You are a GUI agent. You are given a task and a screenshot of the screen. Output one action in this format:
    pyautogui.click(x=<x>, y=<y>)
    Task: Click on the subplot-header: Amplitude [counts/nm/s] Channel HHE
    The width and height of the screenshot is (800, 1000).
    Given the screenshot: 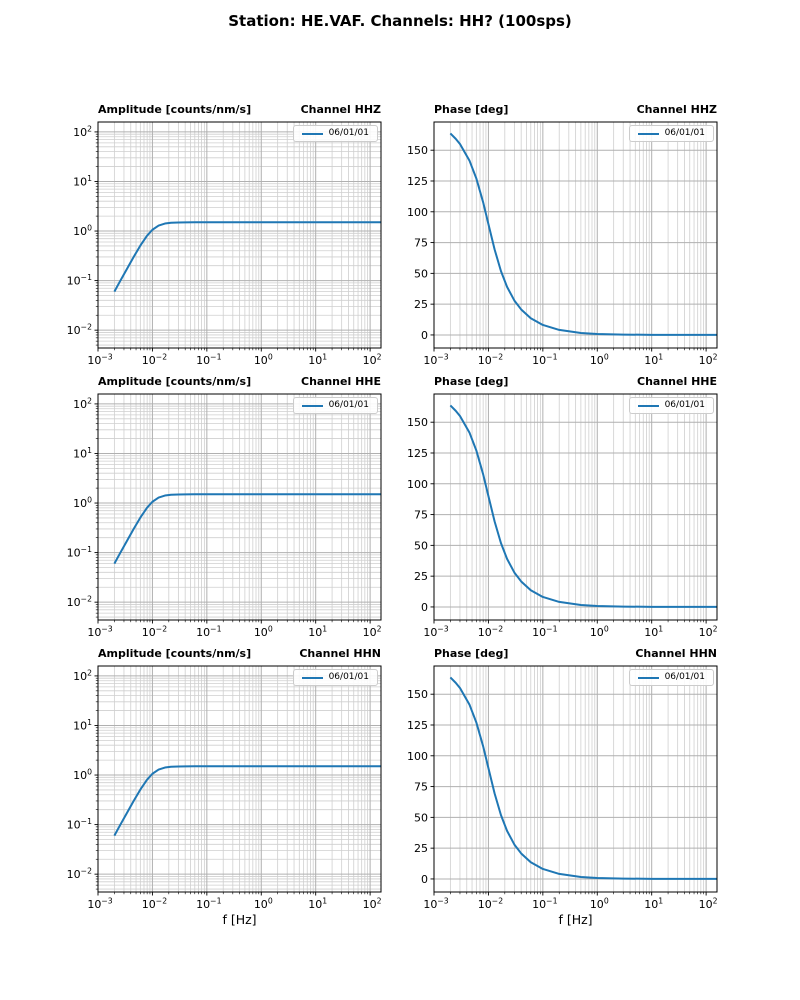 What is the action you would take?
    pyautogui.click(x=239, y=381)
    